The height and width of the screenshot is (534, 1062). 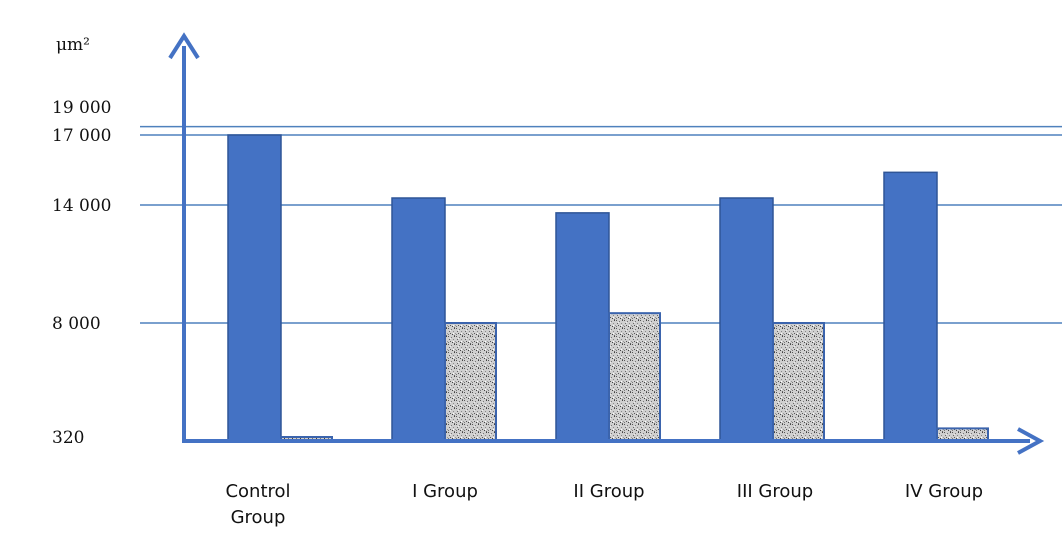 I want to click on x-category-label: Control Group, so click(x=257, y=504).